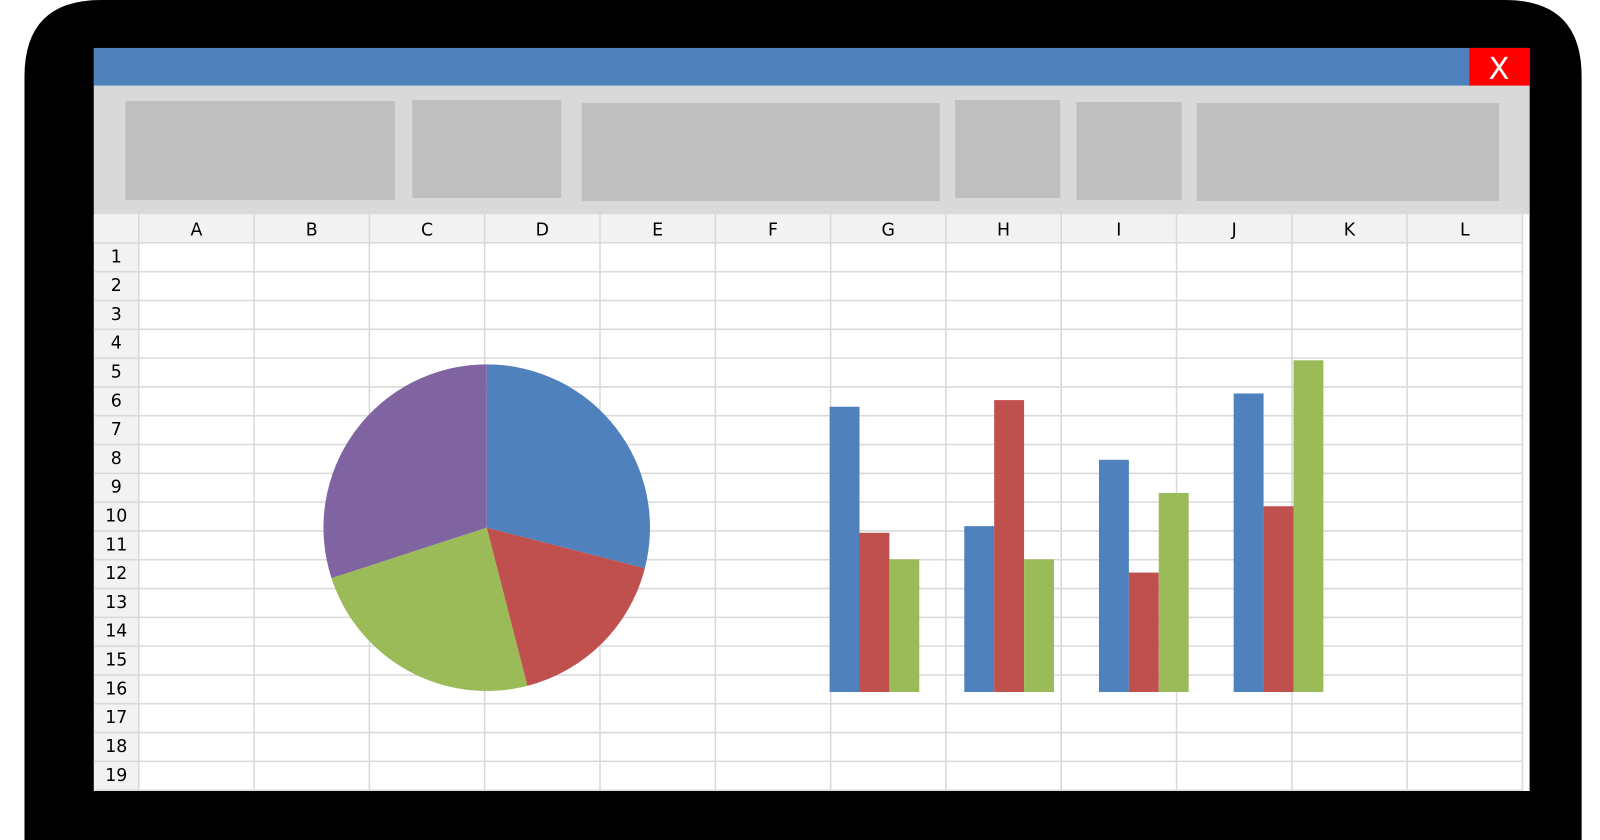 Image resolution: width=1600 pixels, height=840 pixels. I want to click on close-button, so click(1499, 66).